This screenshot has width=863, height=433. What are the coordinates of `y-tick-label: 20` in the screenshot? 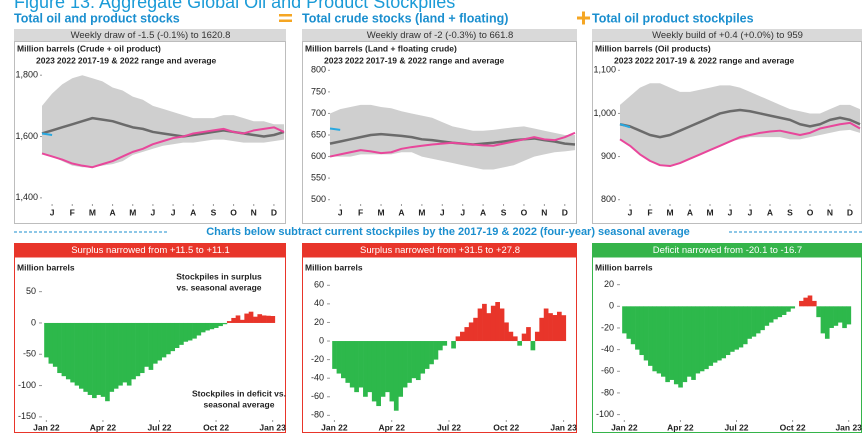 It's located at (319, 322).